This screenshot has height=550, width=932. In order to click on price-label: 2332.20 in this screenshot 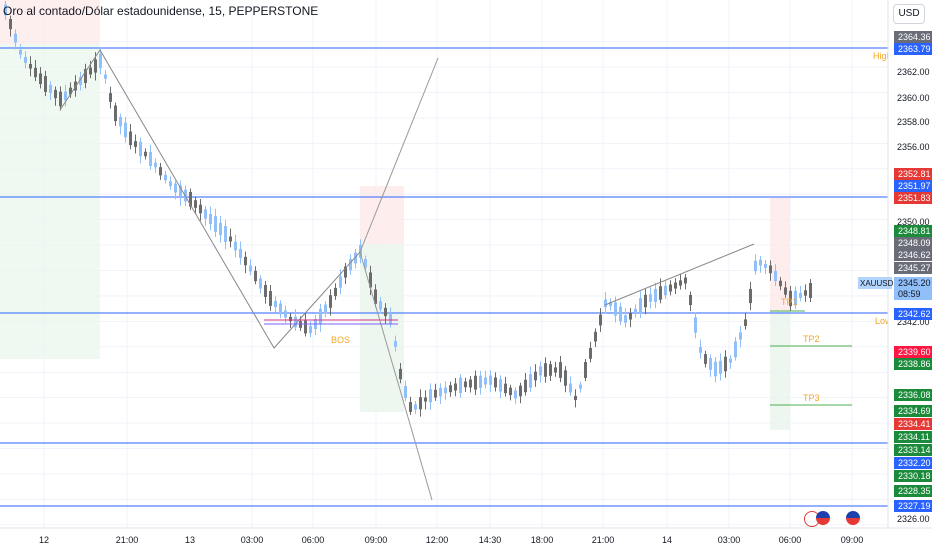, I will do `click(914, 463)`.